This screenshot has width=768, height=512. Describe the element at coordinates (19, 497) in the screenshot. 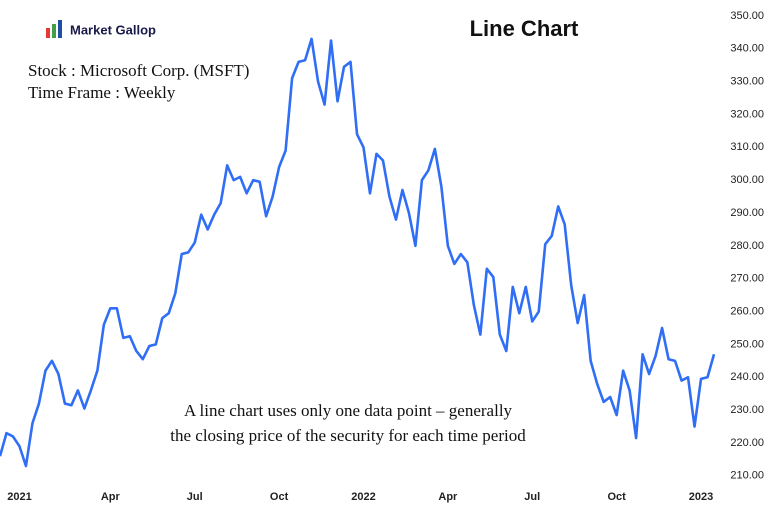

I see `x-tick-label: 2021` at that location.